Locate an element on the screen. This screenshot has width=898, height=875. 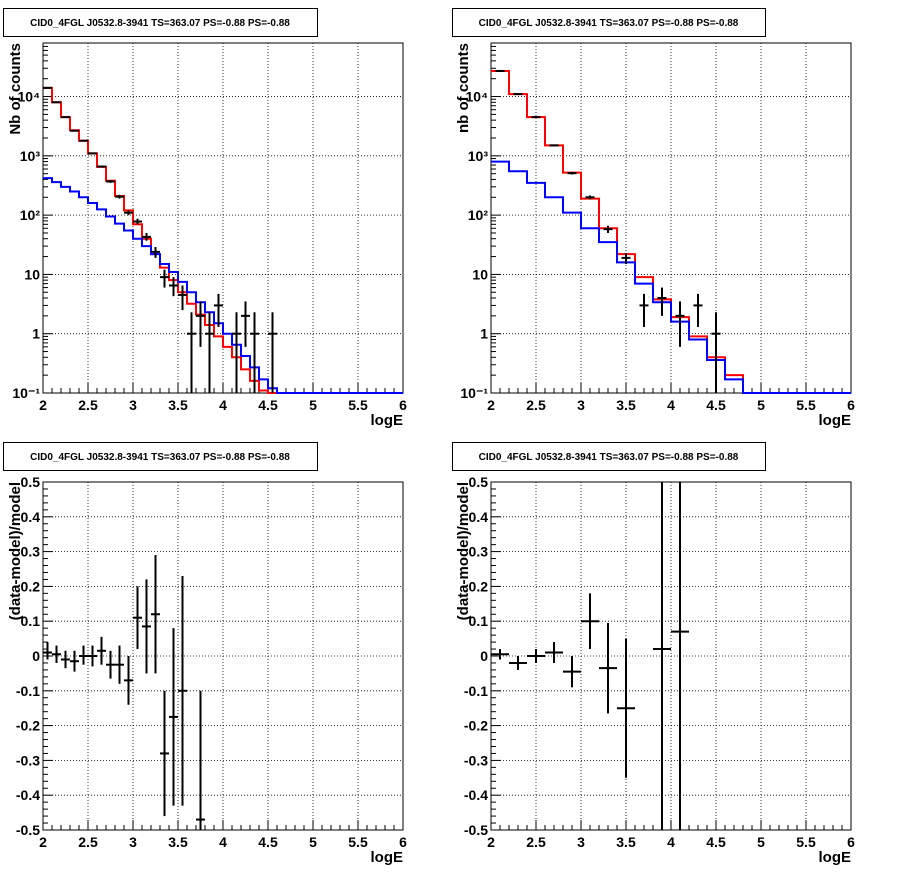
y-tick-label: 0 is located at coordinates (484, 656).